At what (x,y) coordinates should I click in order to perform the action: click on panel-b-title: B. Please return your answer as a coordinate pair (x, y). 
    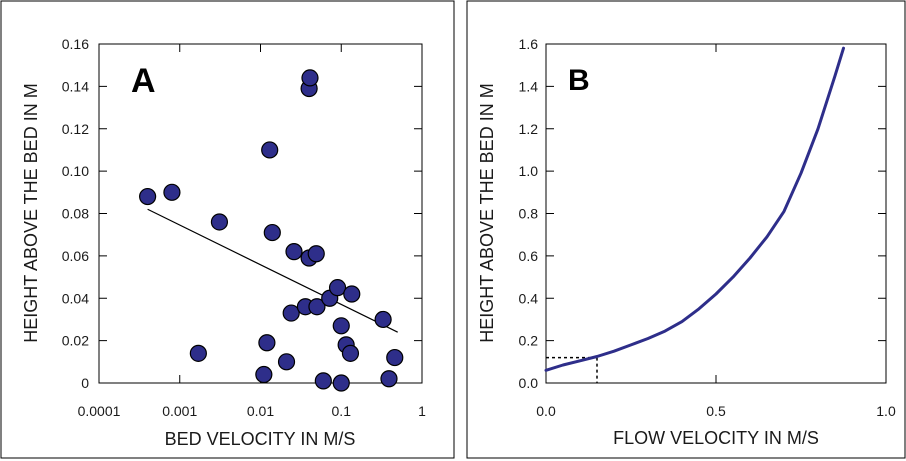
    Looking at the image, I should click on (579, 80).